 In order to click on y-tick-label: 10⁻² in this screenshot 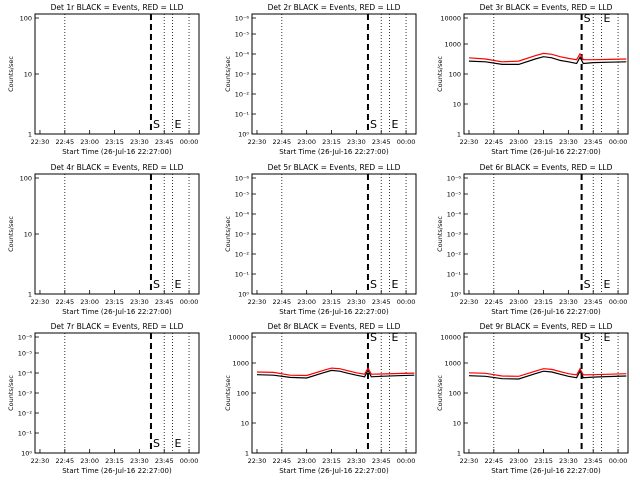, I will do `click(242, 255)`.